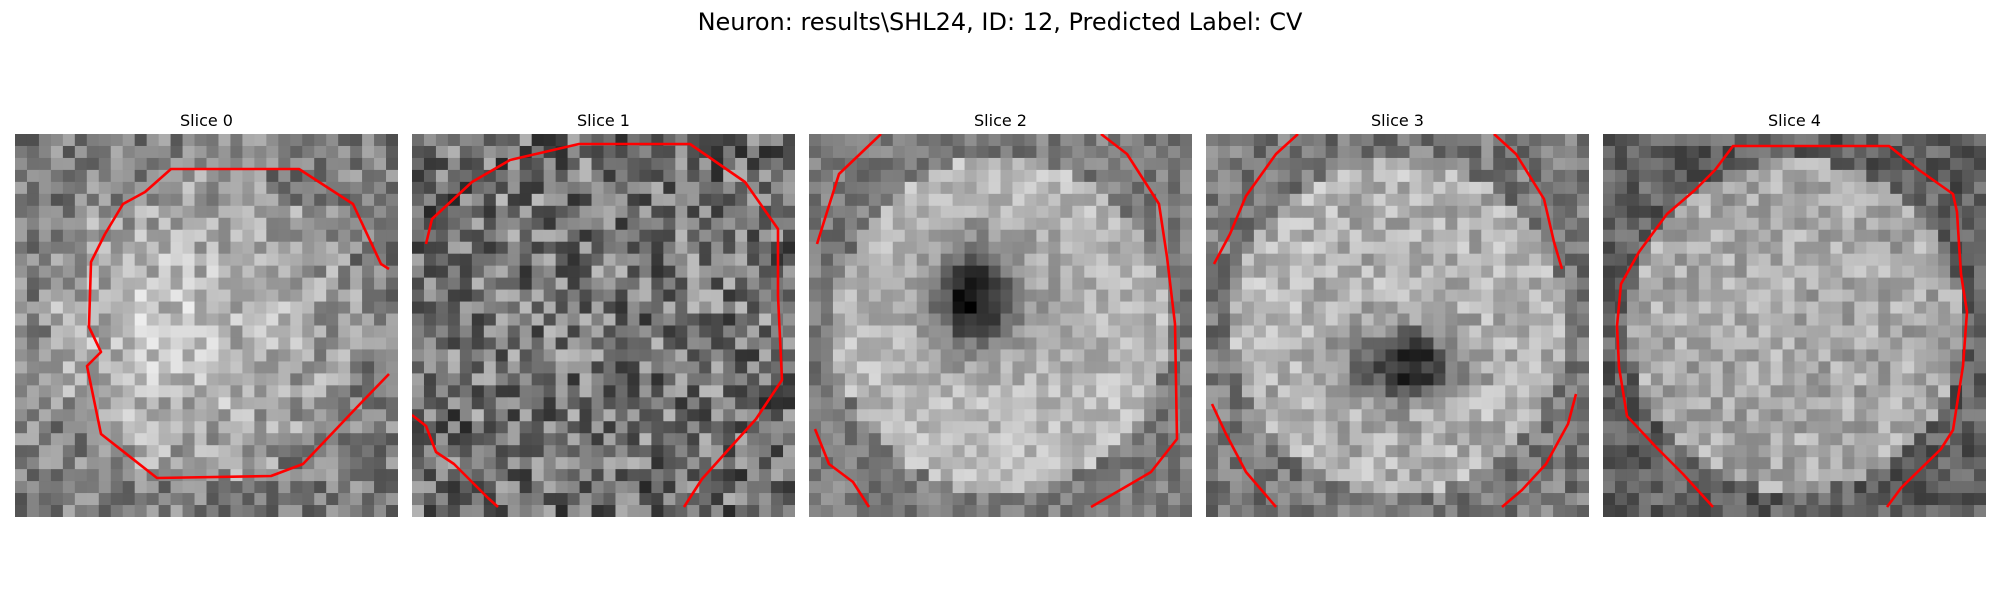 Image resolution: width=2000 pixels, height=600 pixels. I want to click on slice-title-3: Slice 3, so click(1397, 120).